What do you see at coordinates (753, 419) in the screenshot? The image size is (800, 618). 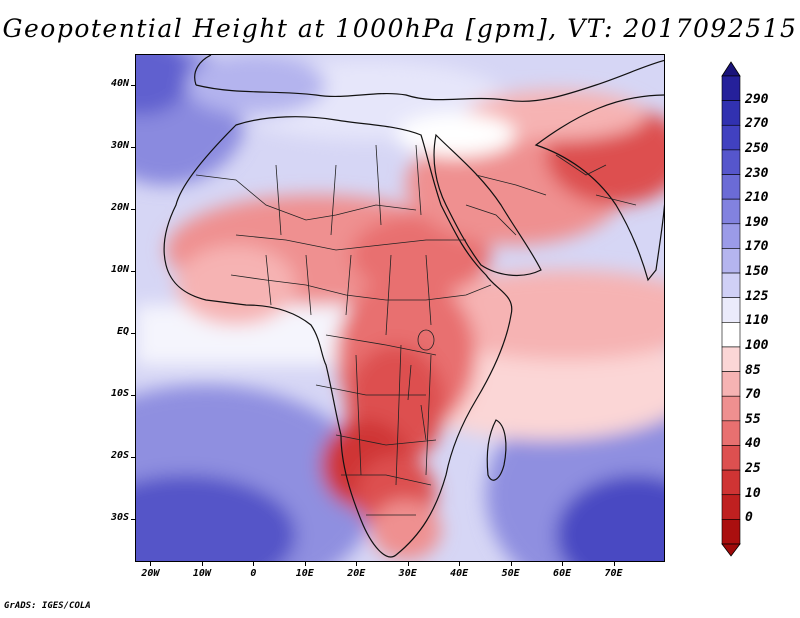 I see `colorbar-label: 55` at bounding box center [753, 419].